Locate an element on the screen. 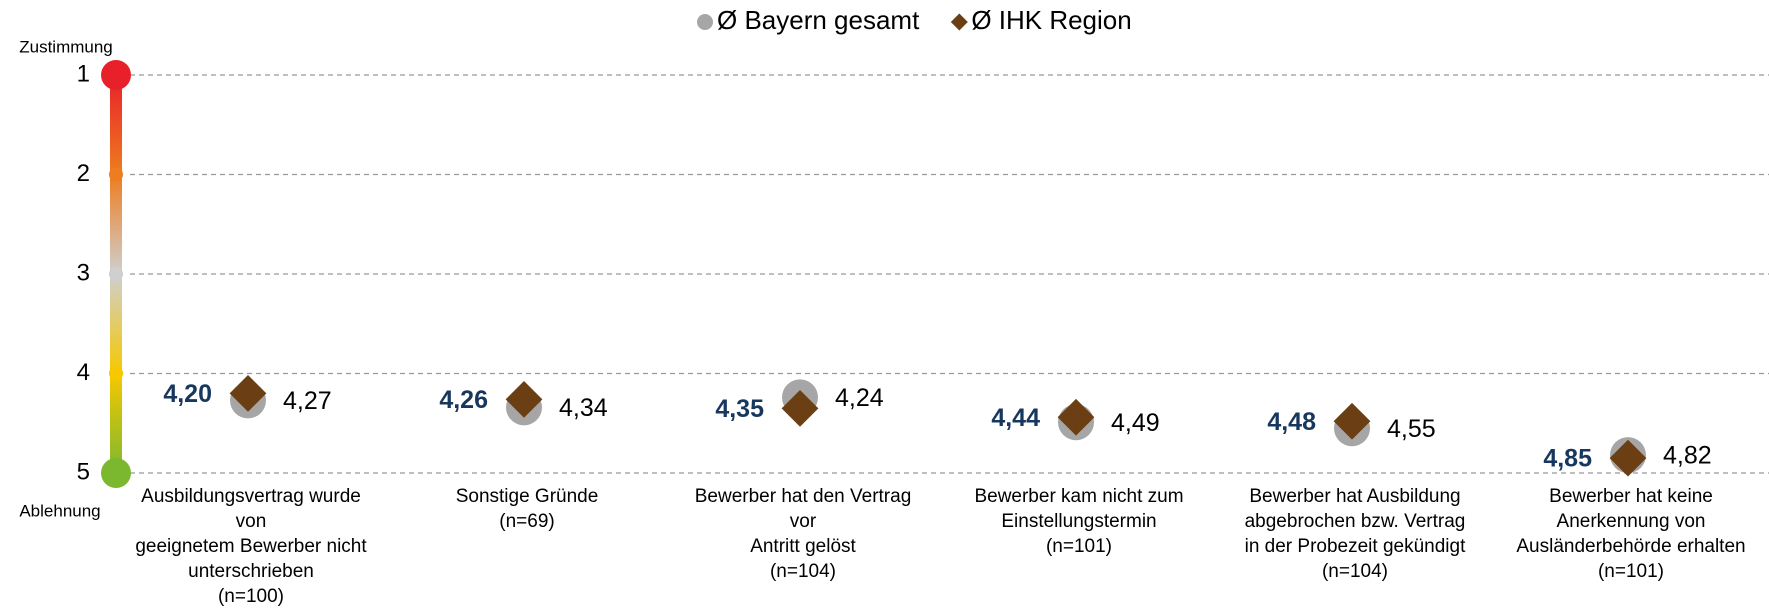 Image resolution: width=1769 pixels, height=611 pixels. y-top-label: Zustimmung is located at coordinates (66, 46).